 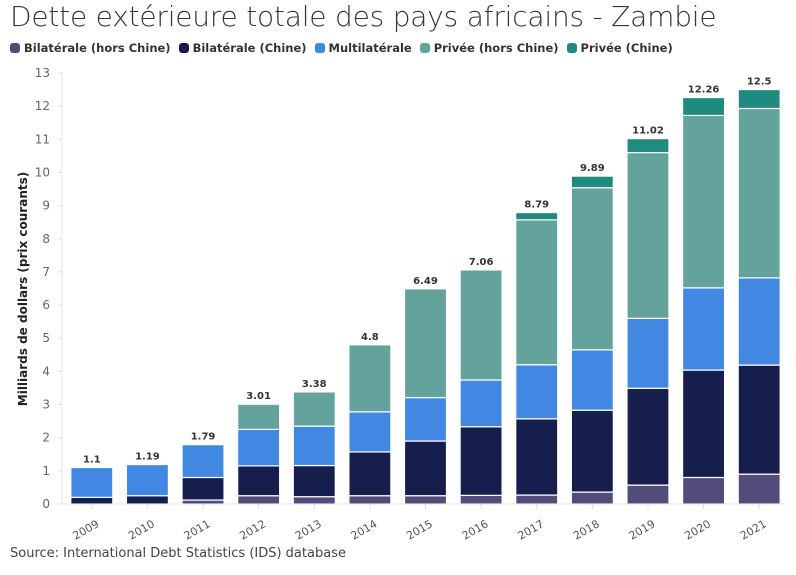 What do you see at coordinates (759, 419) in the screenshot?
I see `bar-segment-2021-s1` at bounding box center [759, 419].